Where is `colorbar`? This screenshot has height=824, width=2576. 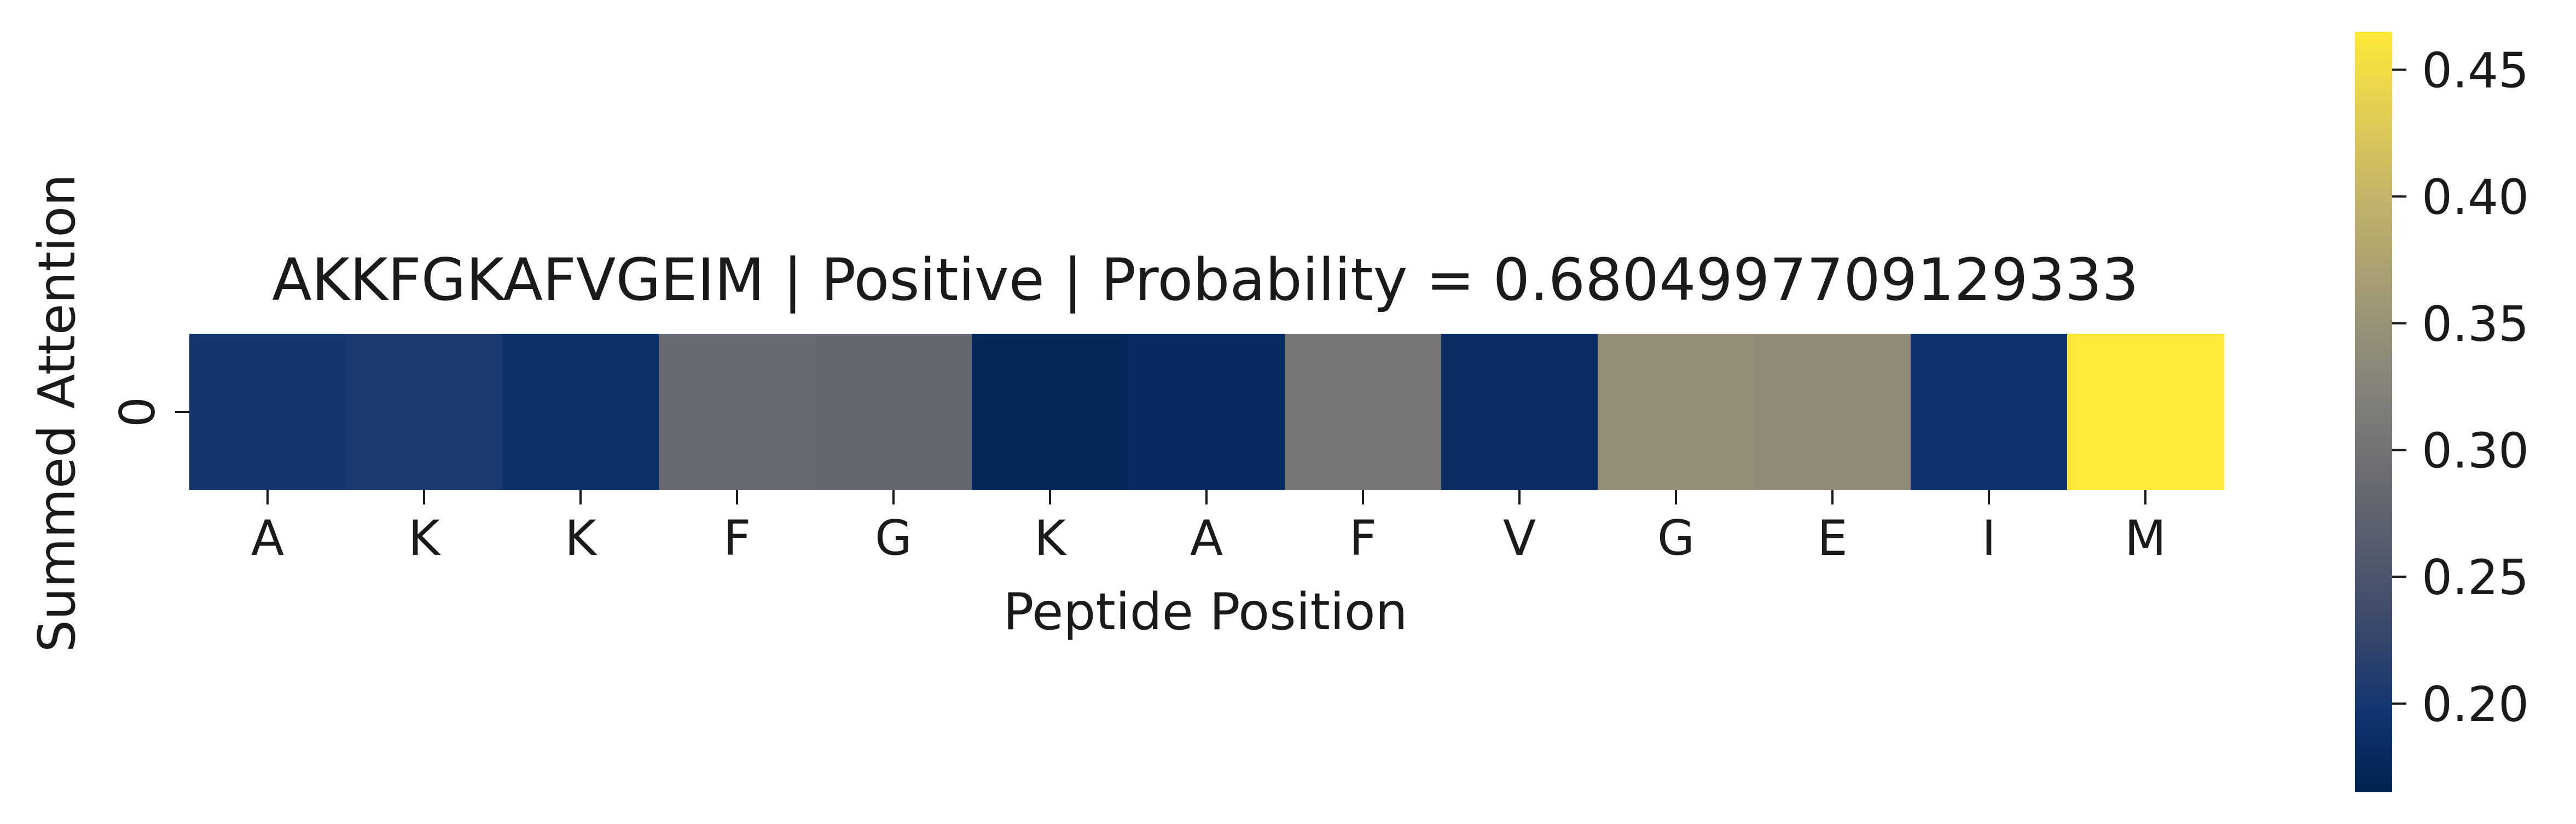 colorbar is located at coordinates (2374, 412).